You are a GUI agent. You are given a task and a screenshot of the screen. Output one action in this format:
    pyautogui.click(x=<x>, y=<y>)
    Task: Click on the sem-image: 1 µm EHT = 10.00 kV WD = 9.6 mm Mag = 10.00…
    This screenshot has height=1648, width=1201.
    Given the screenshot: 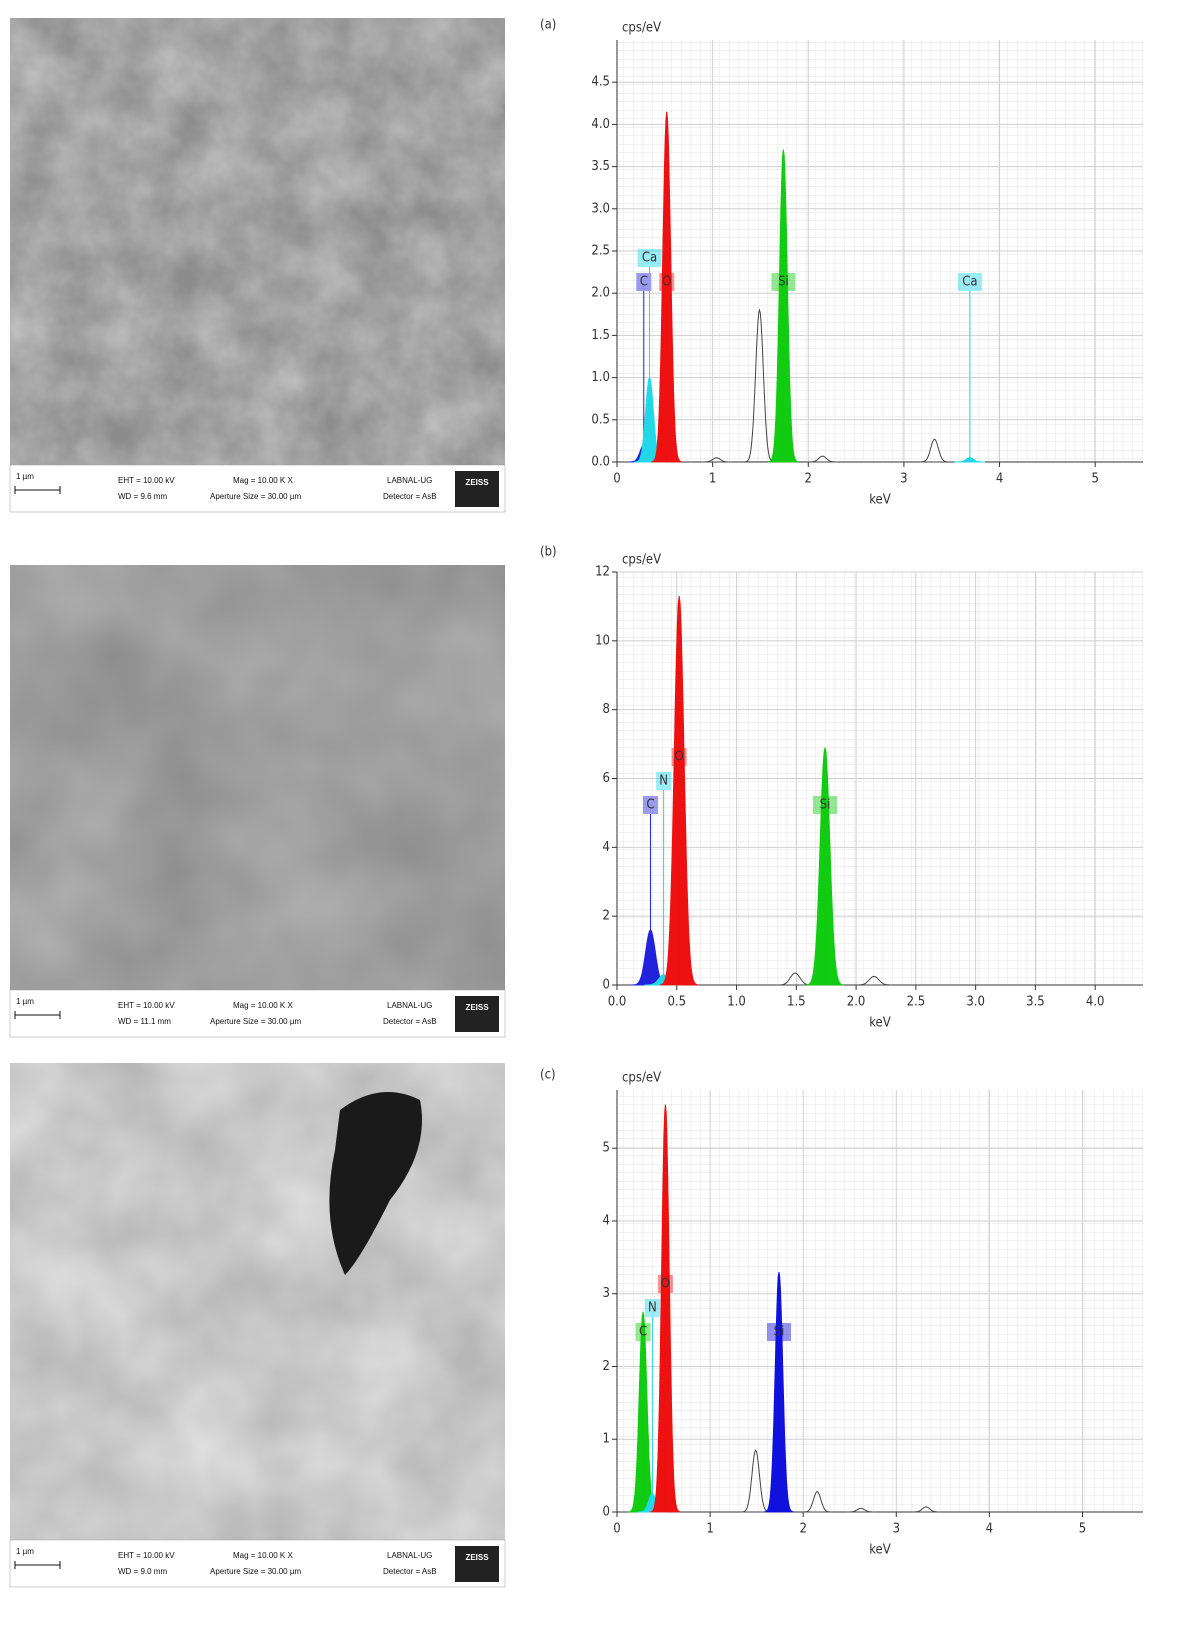 What is the action you would take?
    pyautogui.click(x=257, y=265)
    